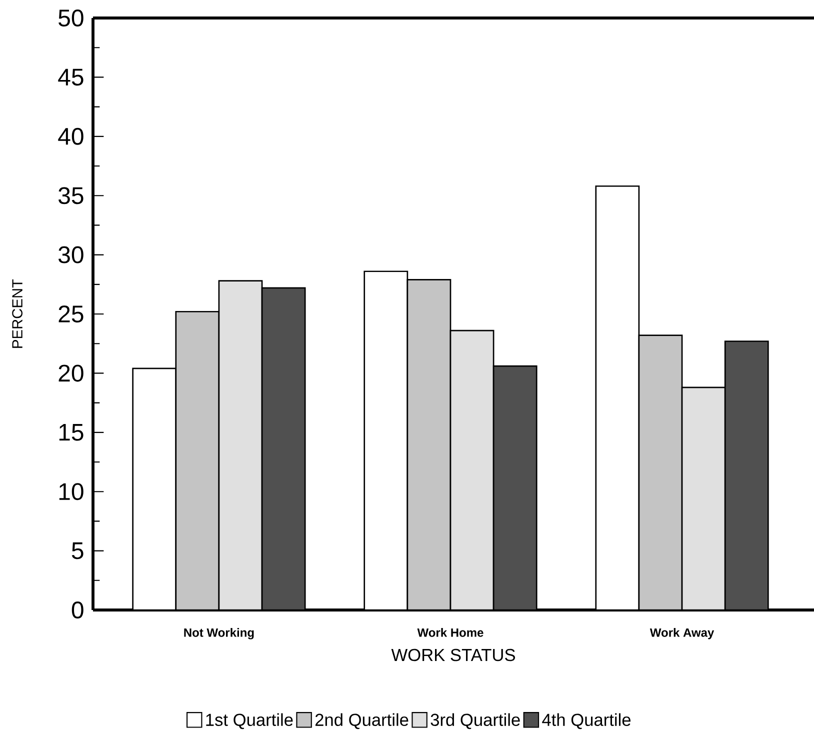 The height and width of the screenshot is (740, 814). What do you see at coordinates (71, 18) in the screenshot?
I see `y-tick-label: 50` at bounding box center [71, 18].